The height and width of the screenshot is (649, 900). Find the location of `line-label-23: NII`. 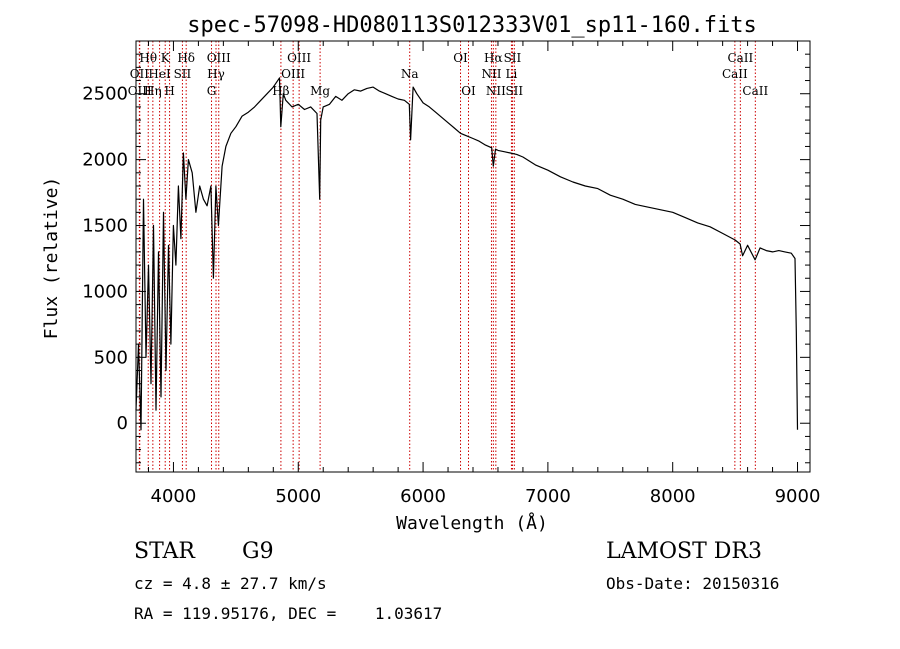

line-label-23: NII is located at coordinates (496, 91).